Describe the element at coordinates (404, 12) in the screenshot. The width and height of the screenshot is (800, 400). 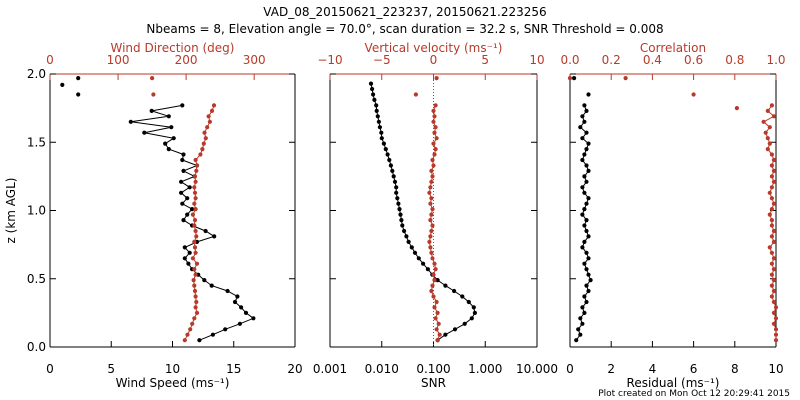
I see `figure-title: VAD_08_20150621_223237, 20150621.223256` at that location.